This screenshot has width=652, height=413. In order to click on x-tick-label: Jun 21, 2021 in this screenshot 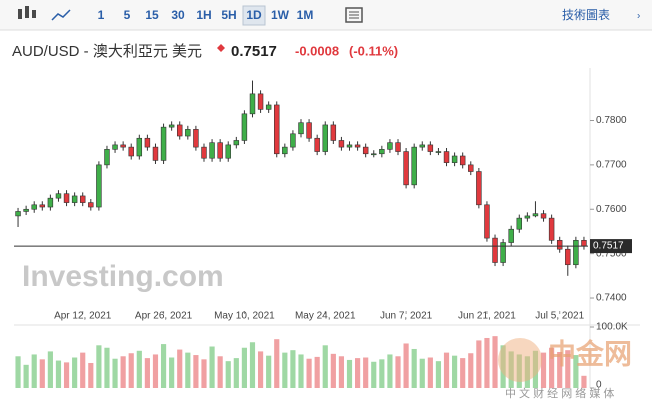, I will do `click(487, 316)`.